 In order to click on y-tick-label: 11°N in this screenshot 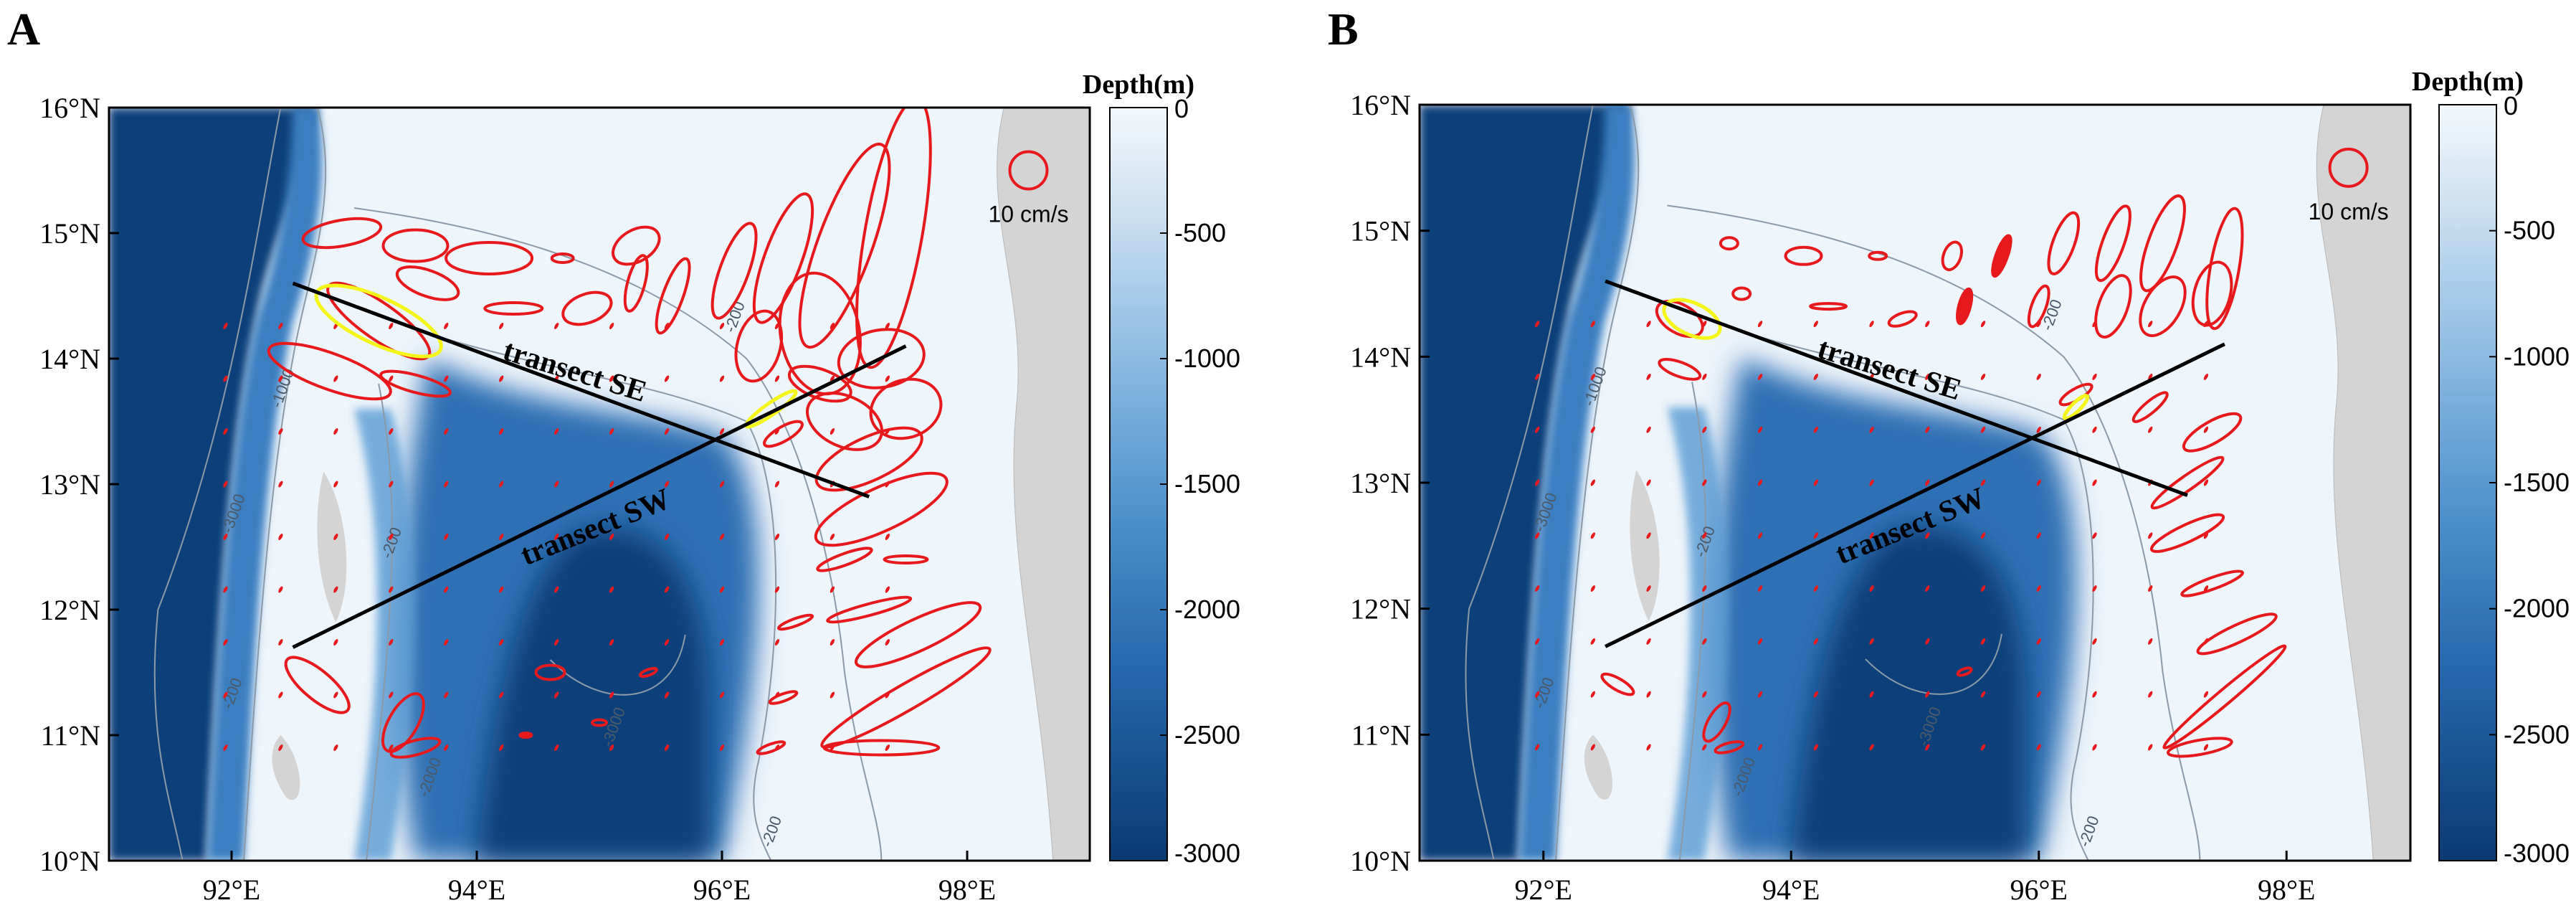, I will do `click(1381, 735)`.